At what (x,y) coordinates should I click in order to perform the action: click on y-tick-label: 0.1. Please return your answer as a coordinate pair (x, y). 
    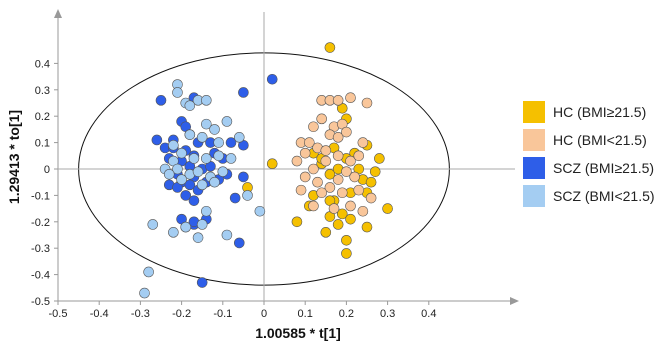
    Looking at the image, I should click on (42, 144).